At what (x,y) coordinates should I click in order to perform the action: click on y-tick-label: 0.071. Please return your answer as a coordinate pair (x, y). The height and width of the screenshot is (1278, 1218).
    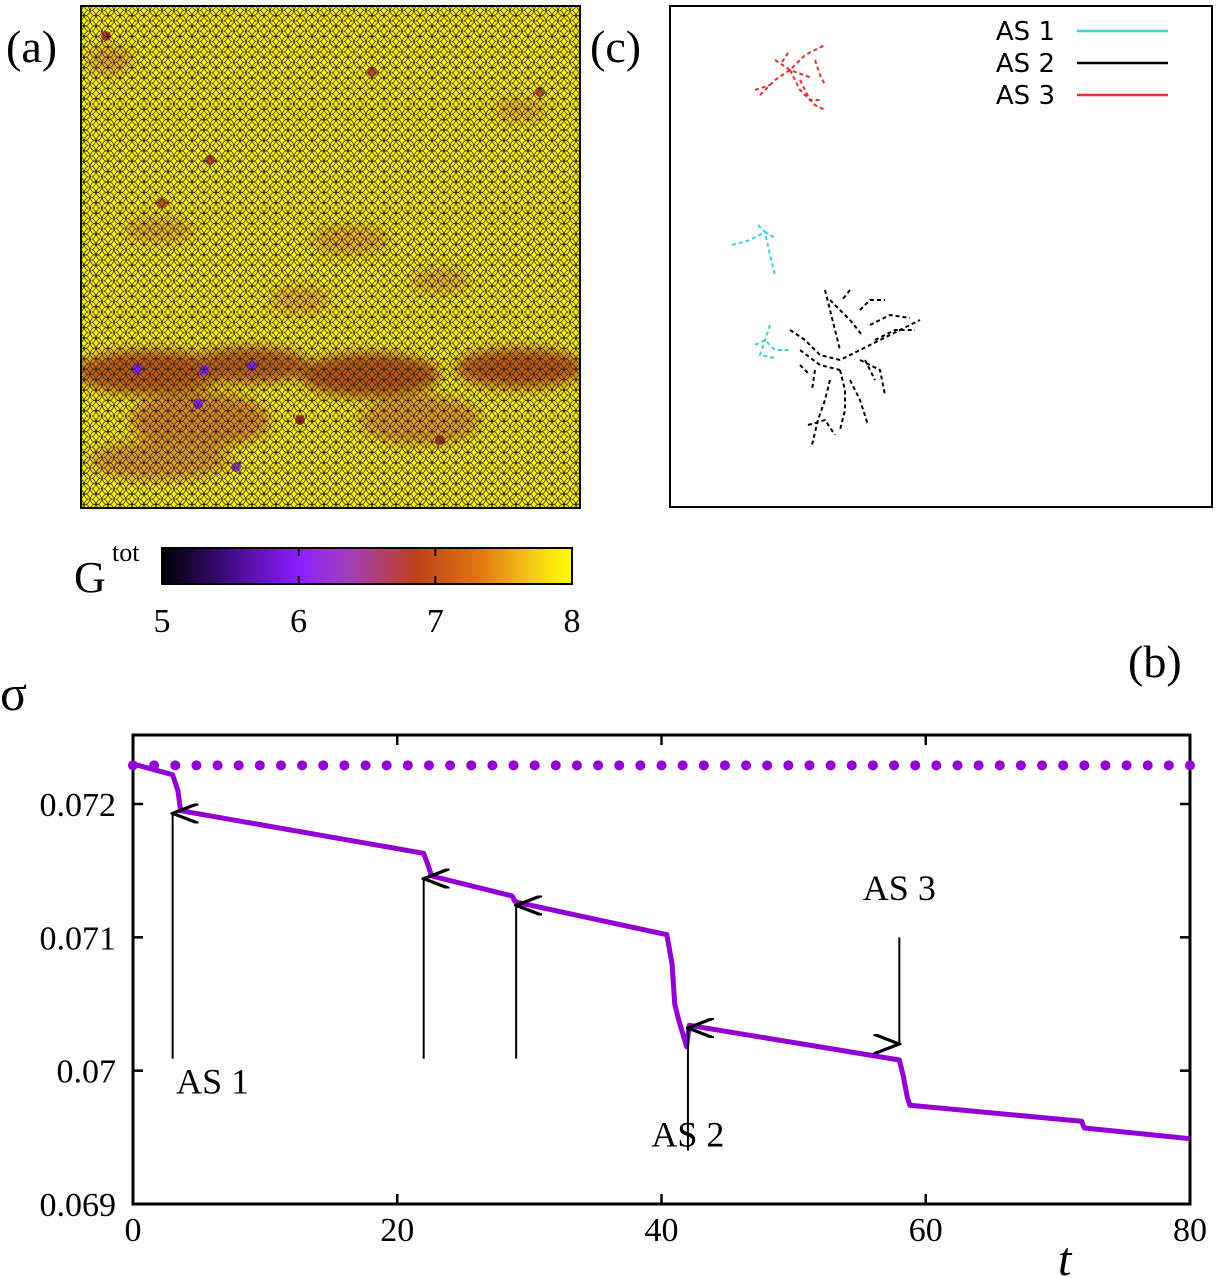
    Looking at the image, I should click on (78, 938).